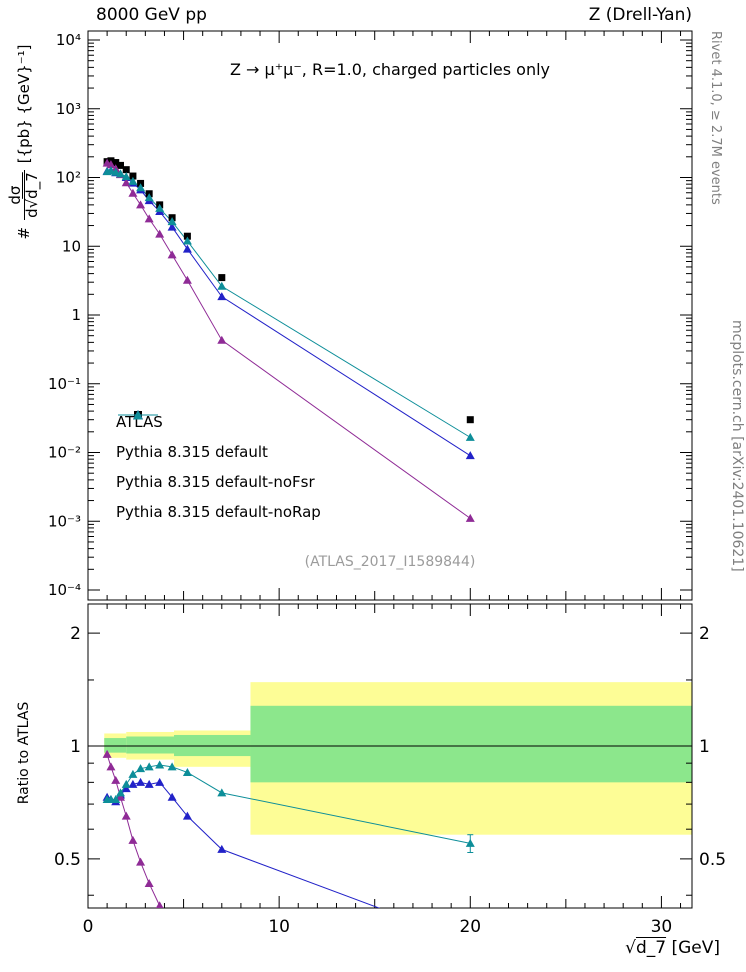 Image resolution: width=746 pixels, height=972 pixels. Describe the element at coordinates (218, 512) in the screenshot. I see `legend-label: Pythia 8.315 default-noRap` at that location.